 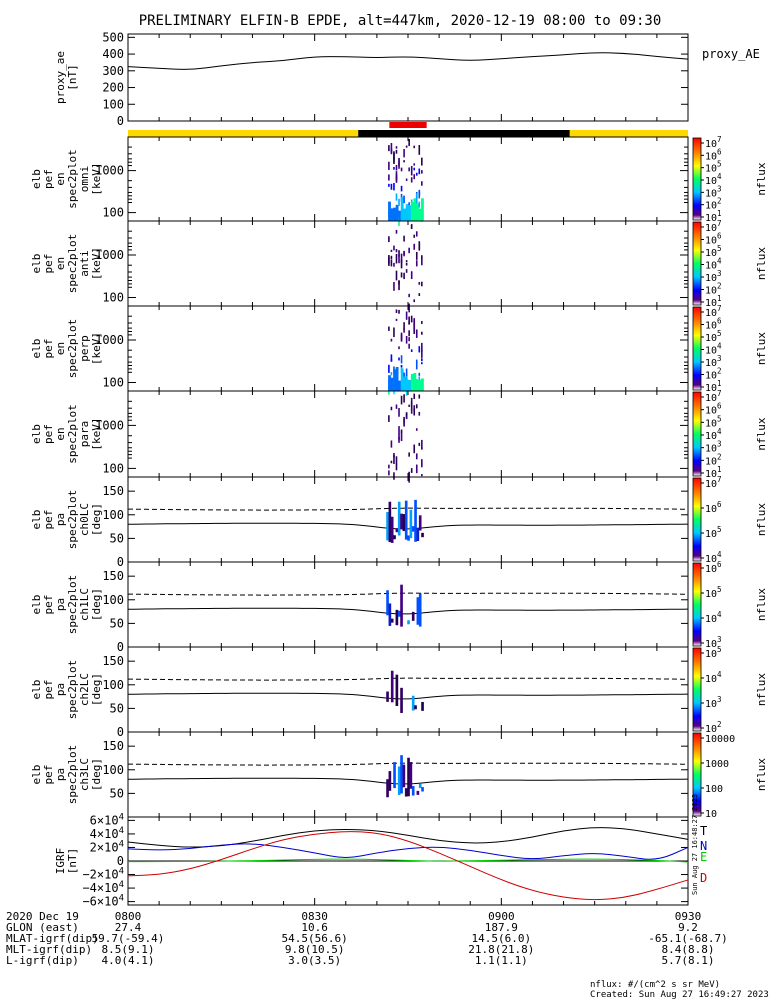 What do you see at coordinates (113, 515) in the screenshot?
I see `ch0lc-tick-label: 100` at bounding box center [113, 515].